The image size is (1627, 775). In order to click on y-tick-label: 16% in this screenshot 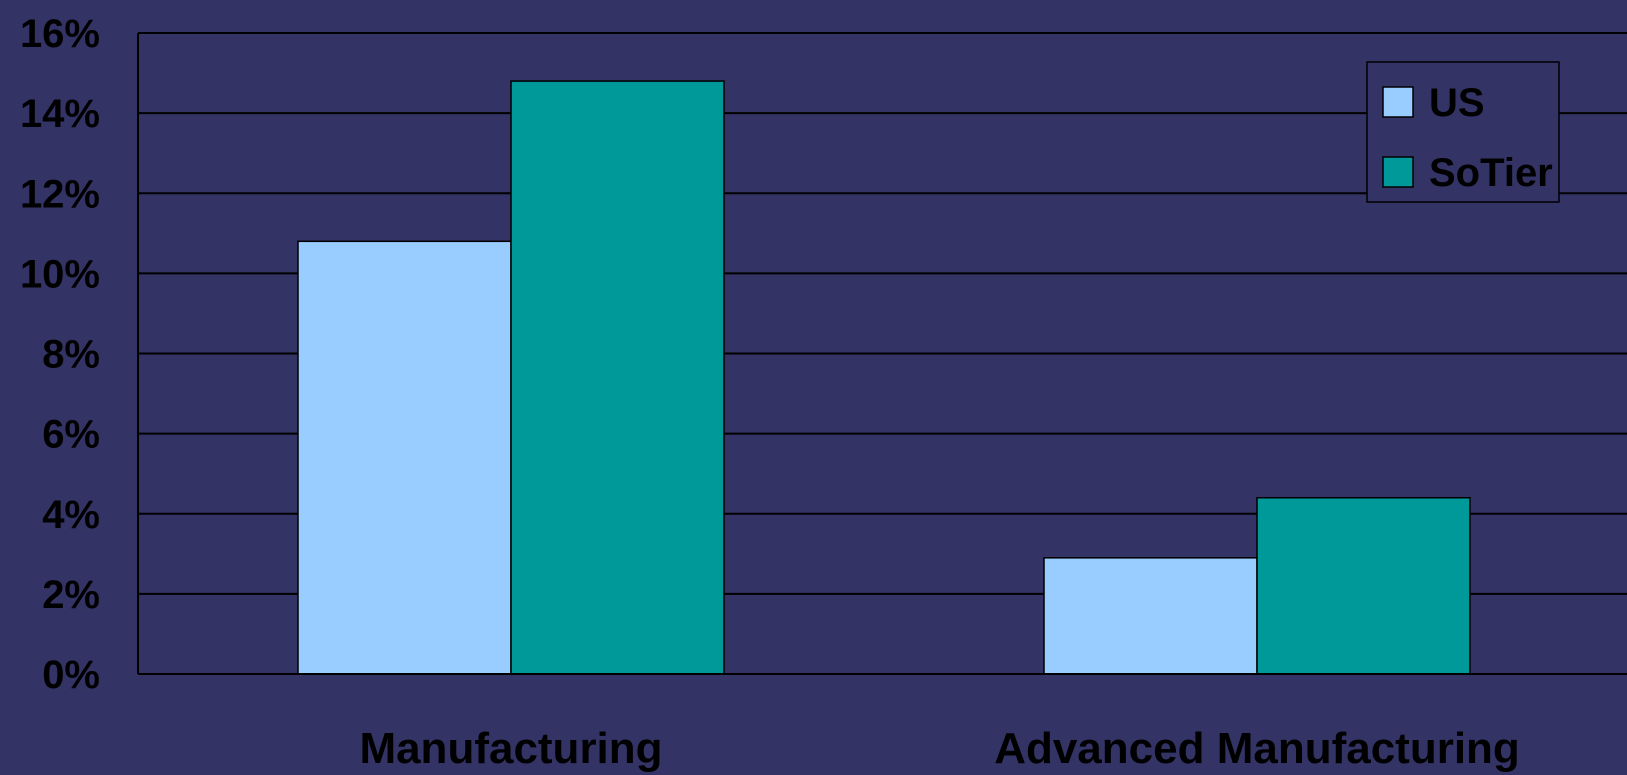, I will do `click(60, 34)`.